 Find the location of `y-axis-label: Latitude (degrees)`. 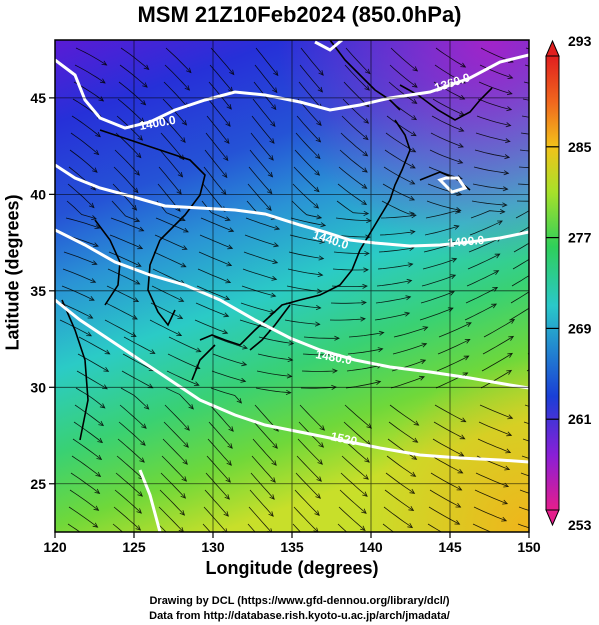

y-axis-label: Latitude (degrees) is located at coordinates (12, 272).